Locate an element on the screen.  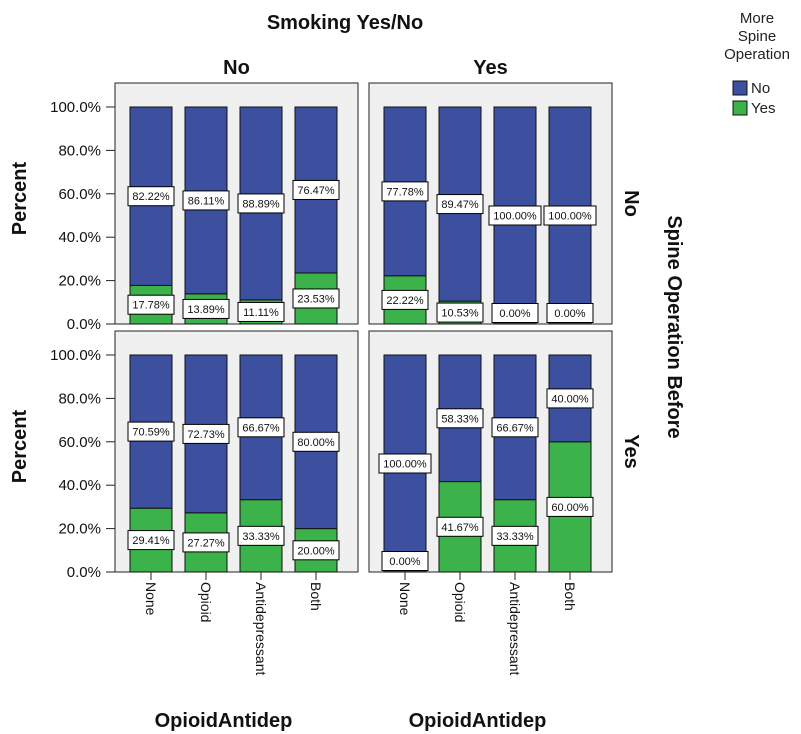
data-label-yes: 60.00% is located at coordinates (570, 508).